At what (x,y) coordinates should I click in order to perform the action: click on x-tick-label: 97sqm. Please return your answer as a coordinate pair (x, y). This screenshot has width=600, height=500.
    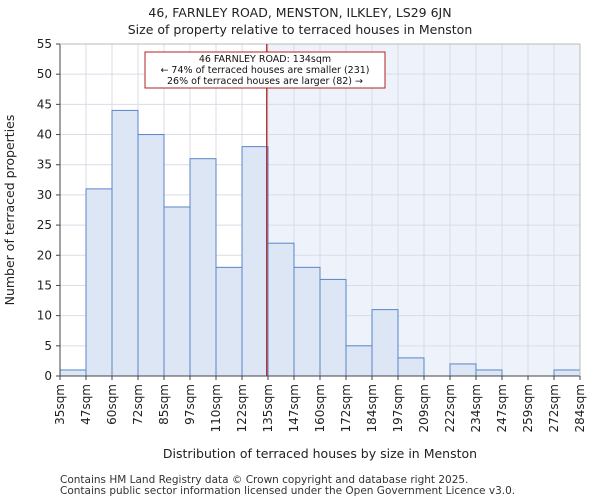
    Looking at the image, I should click on (190, 404).